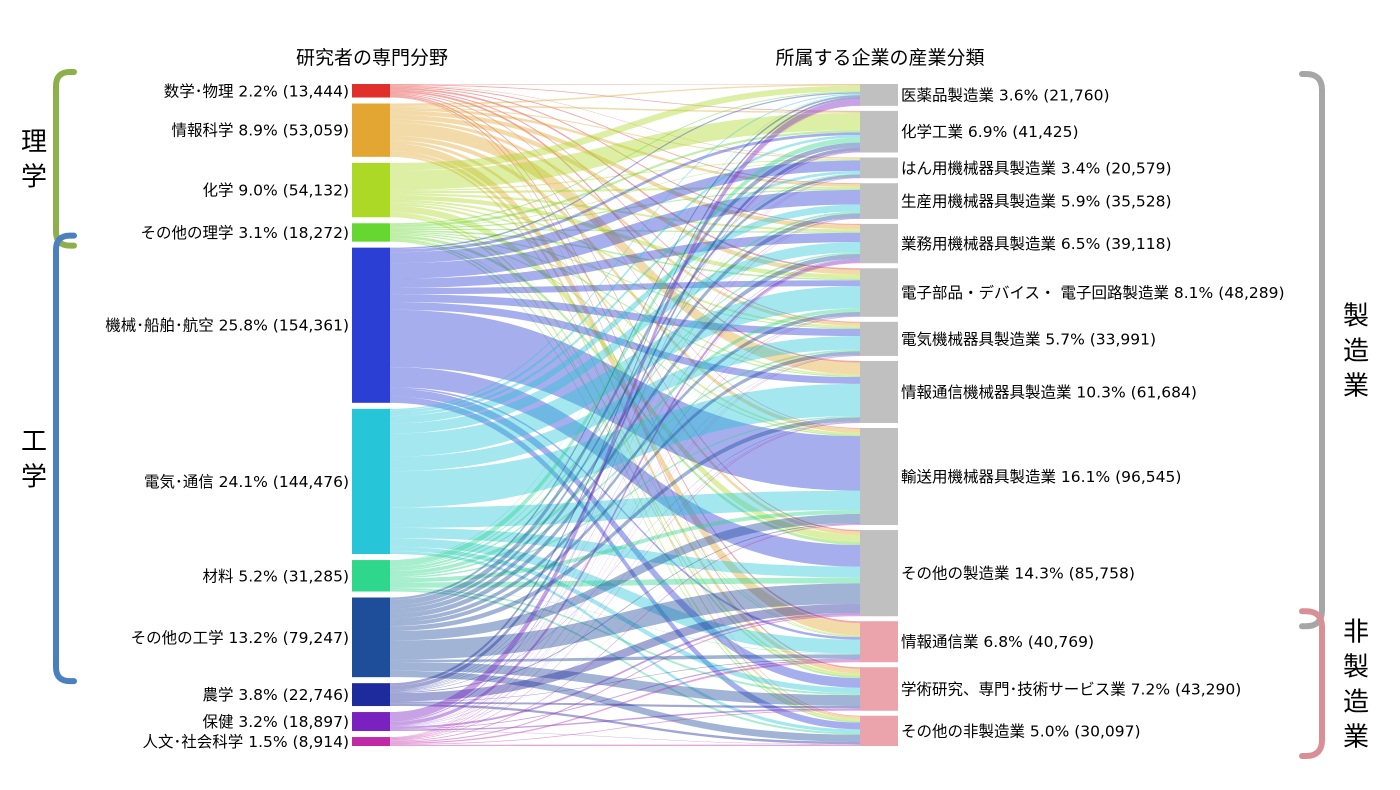 The height and width of the screenshot is (790, 1400). What do you see at coordinates (1356, 387) in the screenshot?
I see `group-label-char: 業` at bounding box center [1356, 387].